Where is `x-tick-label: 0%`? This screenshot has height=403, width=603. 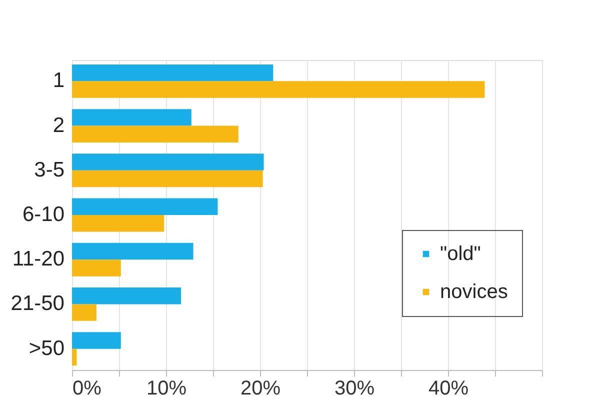 x-tick-label: 0% is located at coordinates (87, 389).